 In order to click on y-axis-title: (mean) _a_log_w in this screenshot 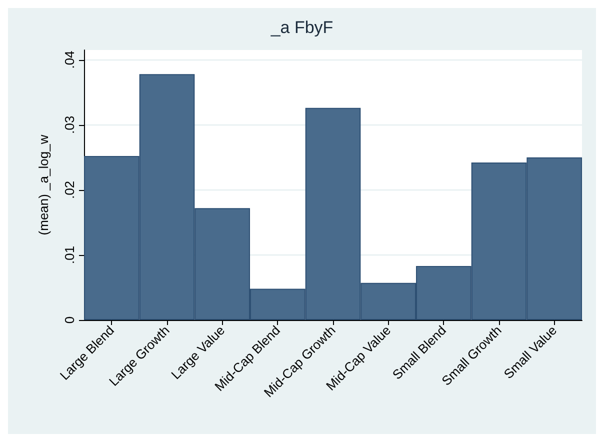, I will do `click(43, 185)`.